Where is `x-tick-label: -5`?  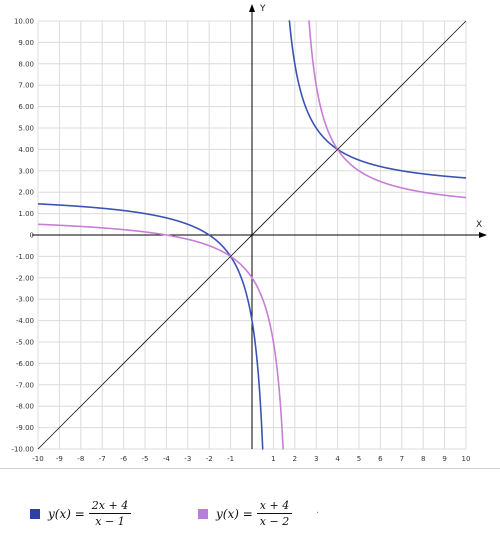 x-tick-label: -5 is located at coordinates (145, 459).